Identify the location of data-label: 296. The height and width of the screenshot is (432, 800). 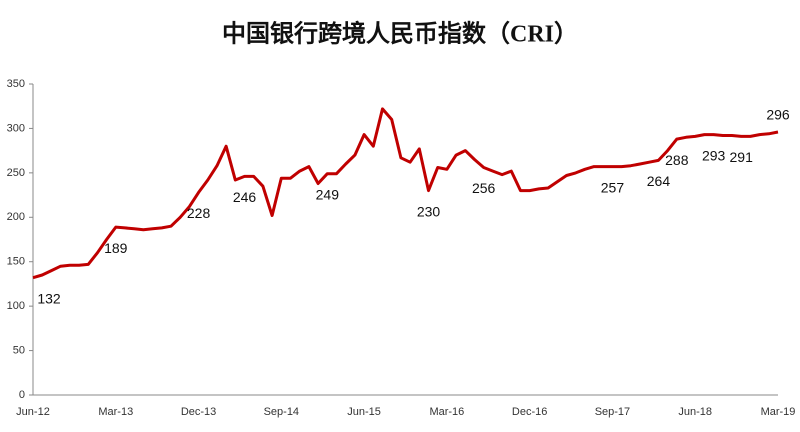
(778, 115).